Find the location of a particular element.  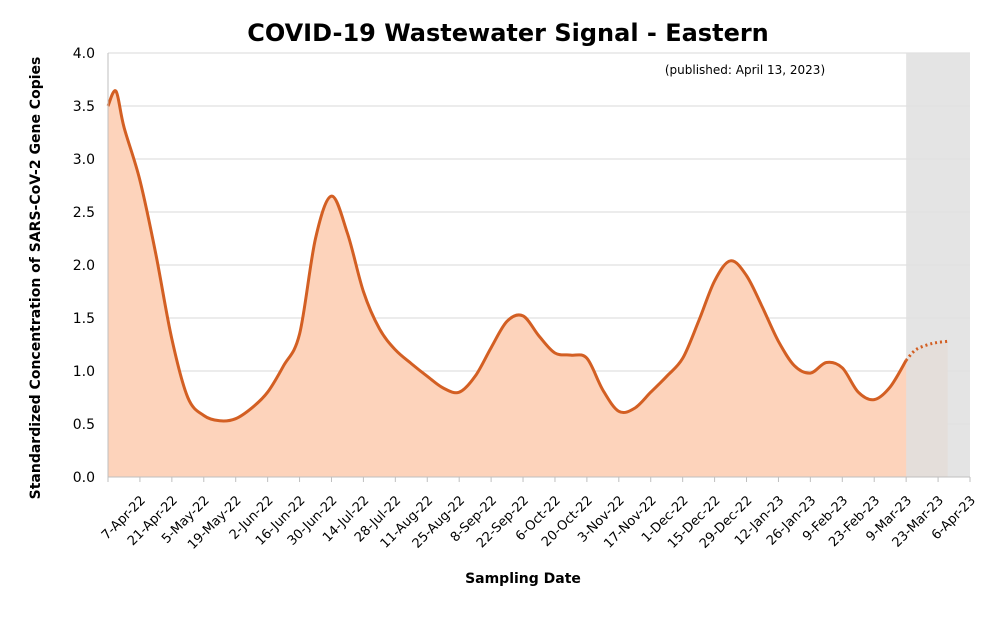

y-tick-label: 3.5 is located at coordinates (84, 107).